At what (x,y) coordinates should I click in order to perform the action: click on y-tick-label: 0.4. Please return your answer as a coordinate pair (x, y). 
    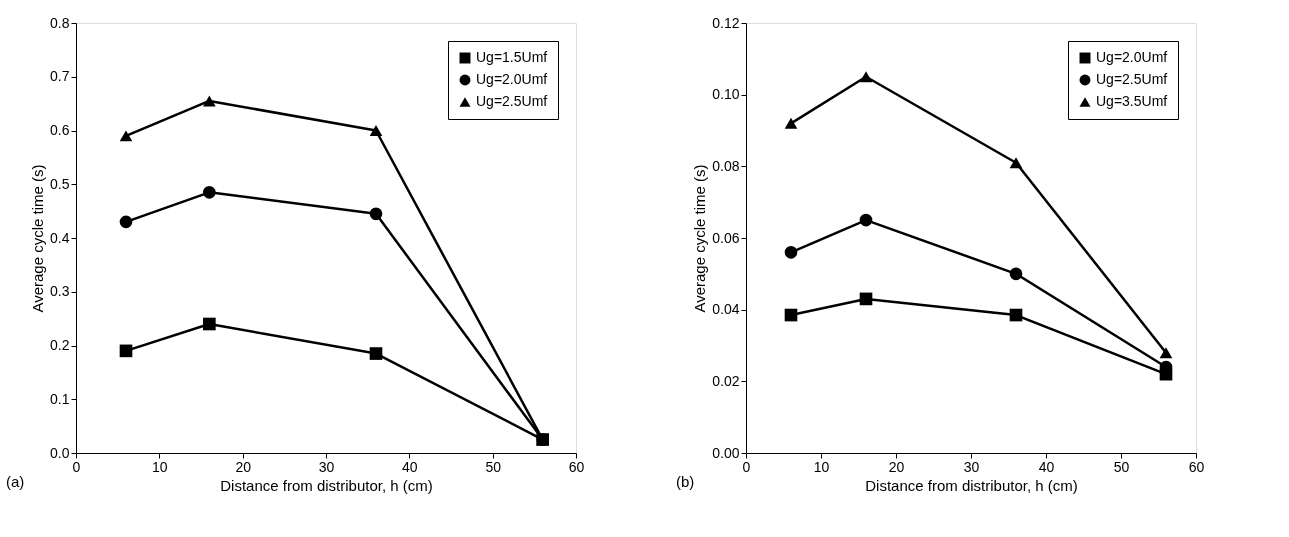
    Looking at the image, I should click on (60, 237).